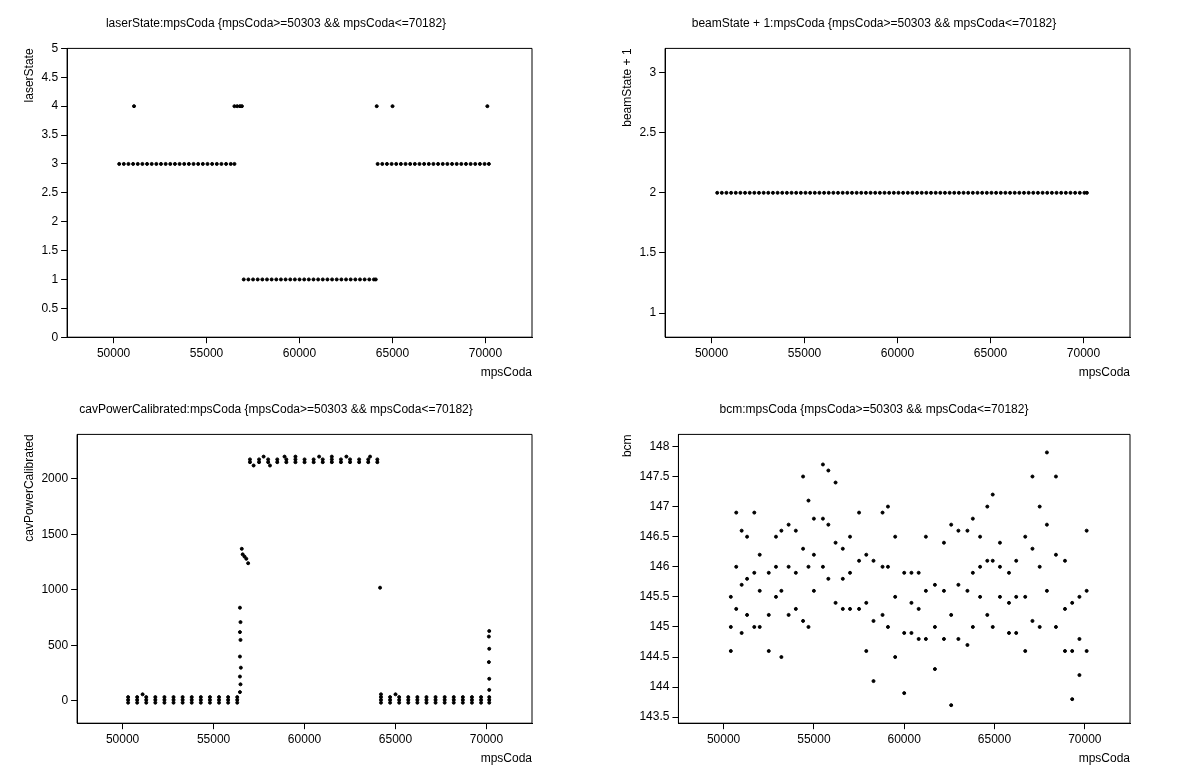 This screenshot has height=772, width=1196. What do you see at coordinates (55, 105) in the screenshot?
I see `y-tick-label: 4` at bounding box center [55, 105].